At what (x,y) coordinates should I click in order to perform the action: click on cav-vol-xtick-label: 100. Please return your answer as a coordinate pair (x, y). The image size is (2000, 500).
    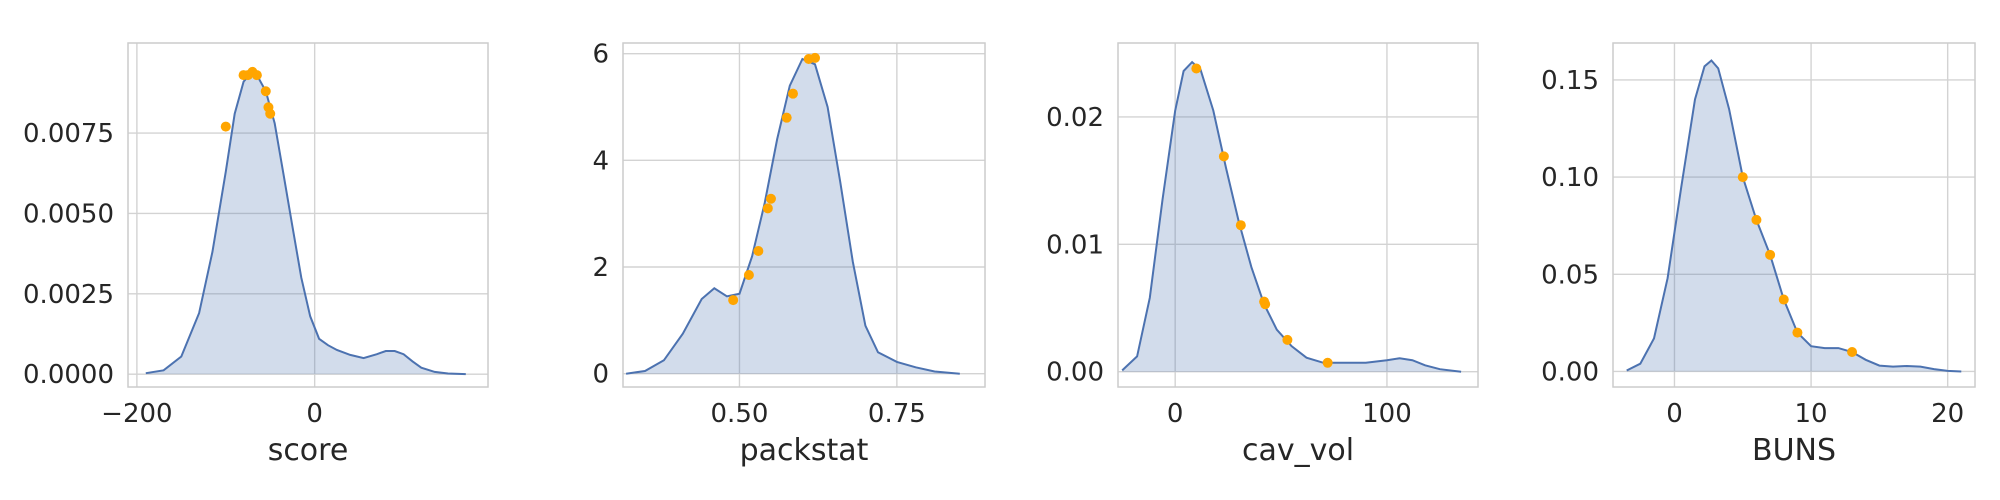
    Looking at the image, I should click on (1387, 414).